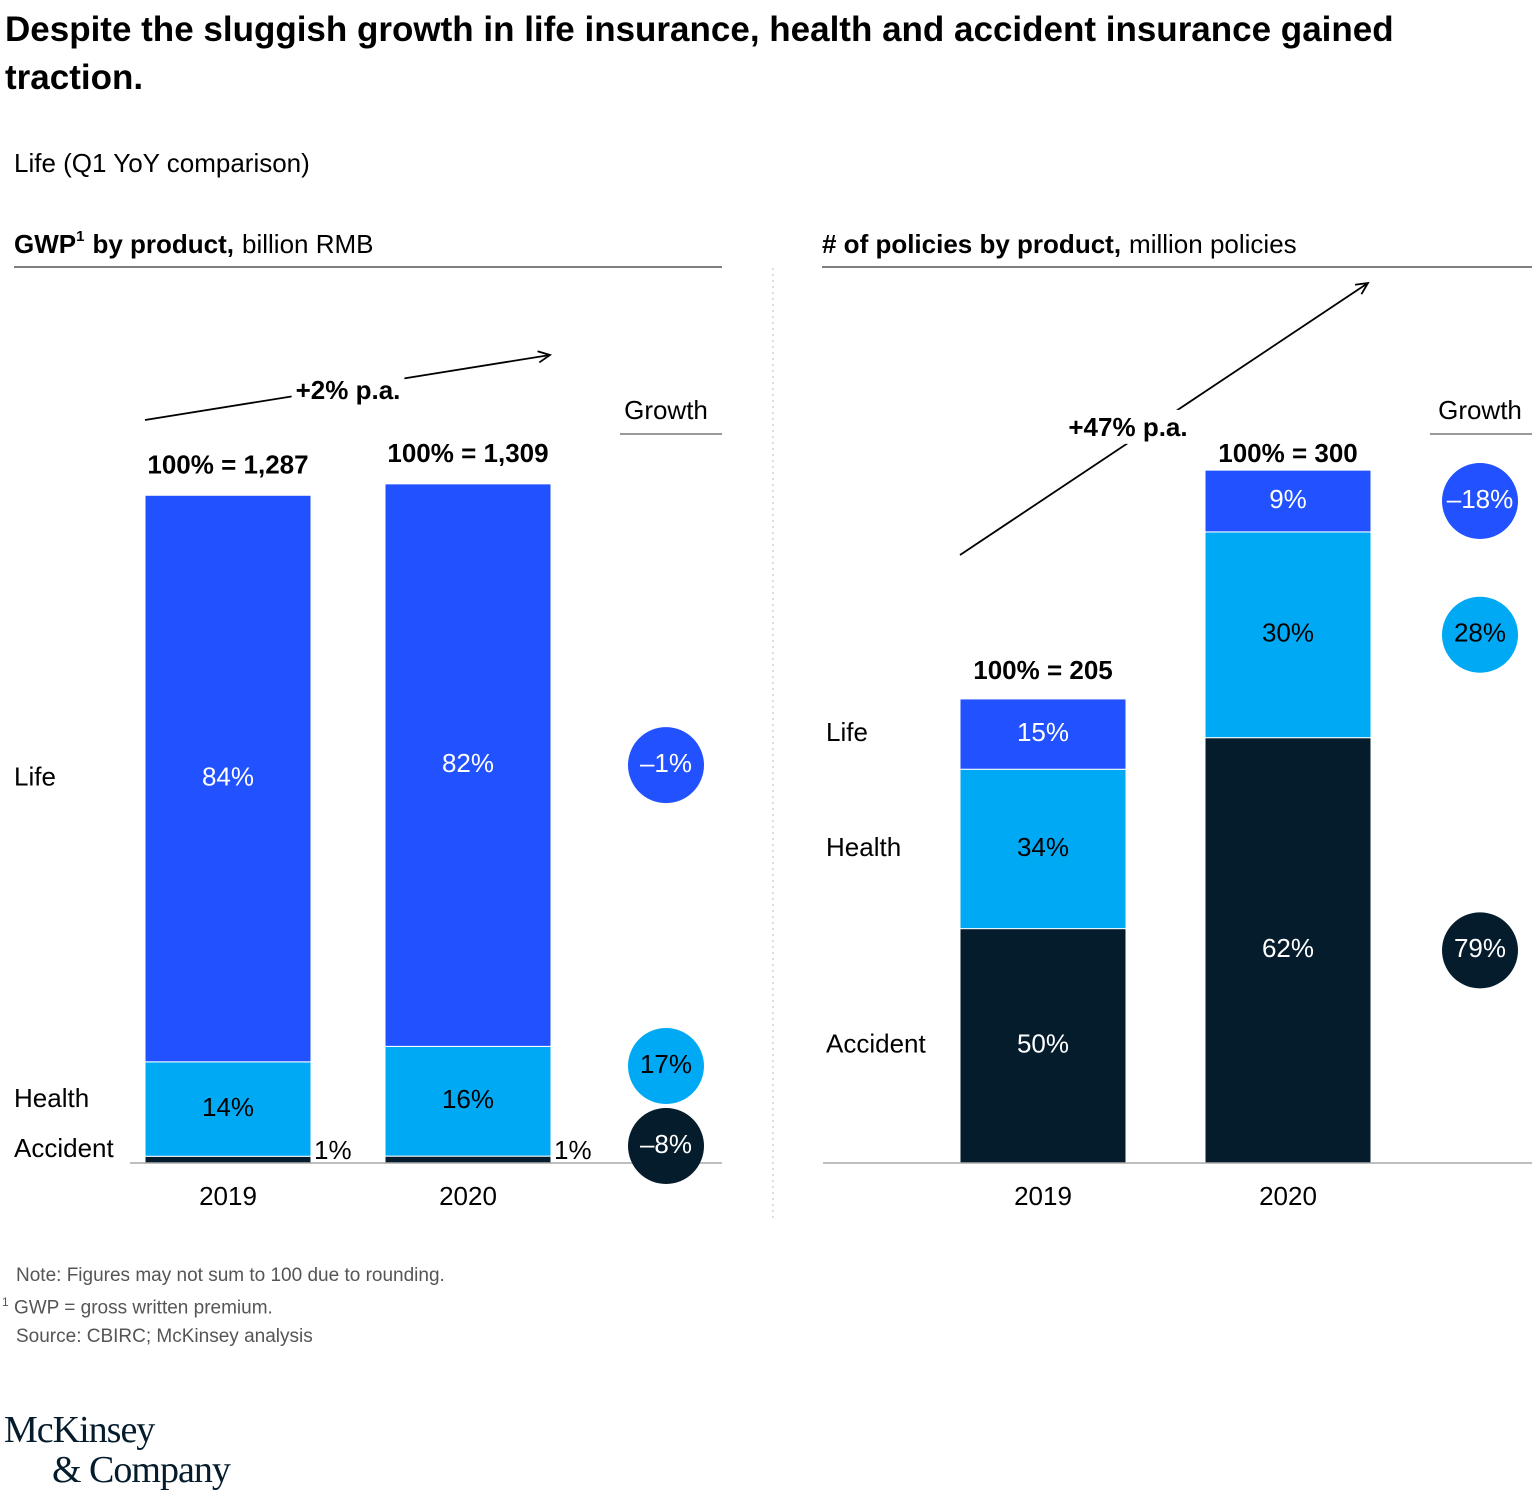 Image resolution: width=1536 pixels, height=1498 pixels. Describe the element at coordinates (666, 763) in the screenshot. I see `growth-label: –1%` at that location.